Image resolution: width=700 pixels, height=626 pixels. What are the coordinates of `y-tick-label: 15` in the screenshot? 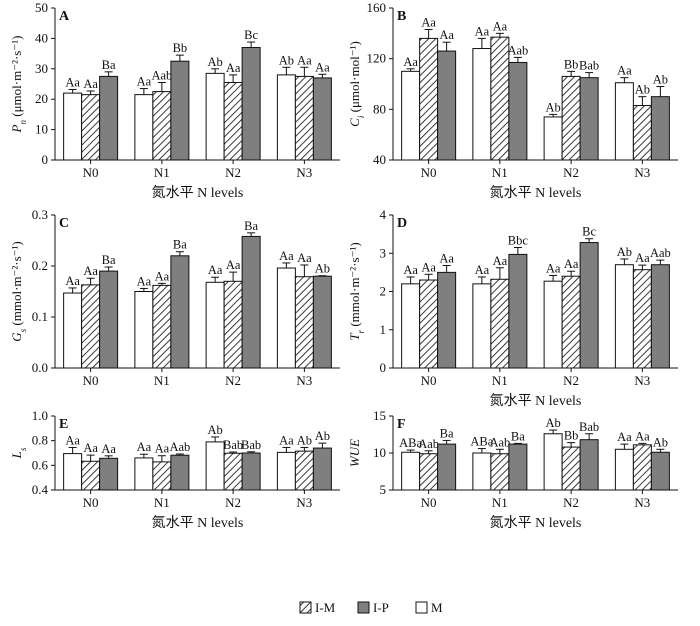 It's located at (379, 415).